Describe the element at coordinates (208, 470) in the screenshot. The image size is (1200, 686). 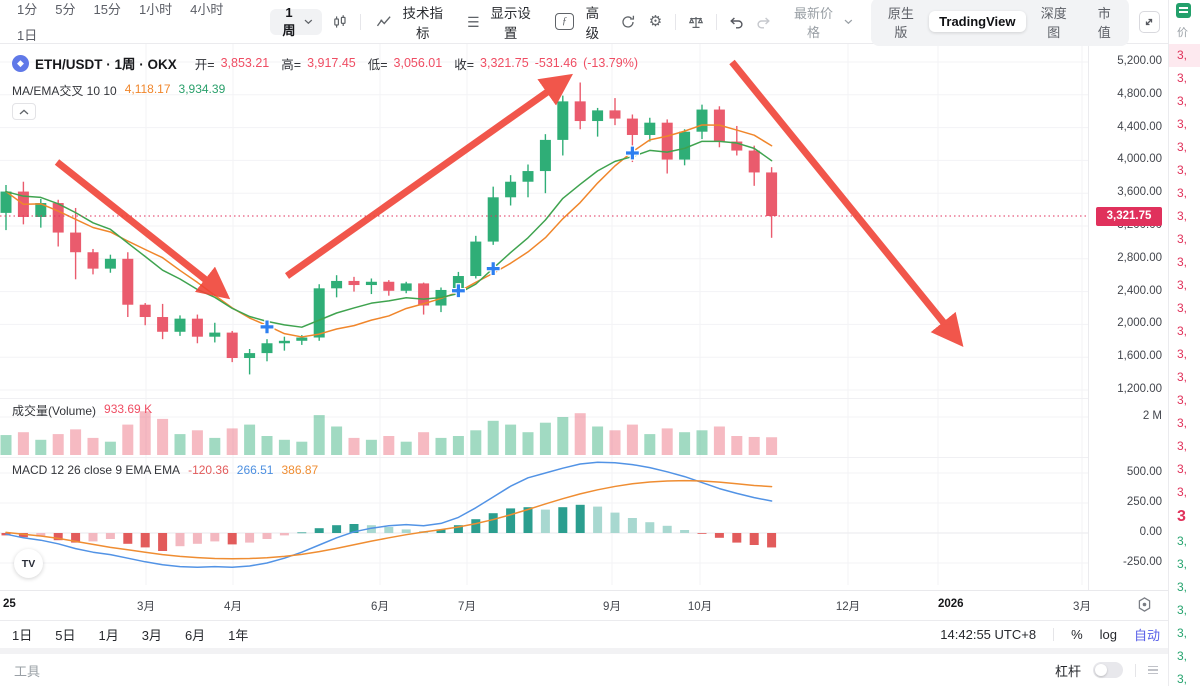
I see `macd-hist-value: -120.36` at that location.